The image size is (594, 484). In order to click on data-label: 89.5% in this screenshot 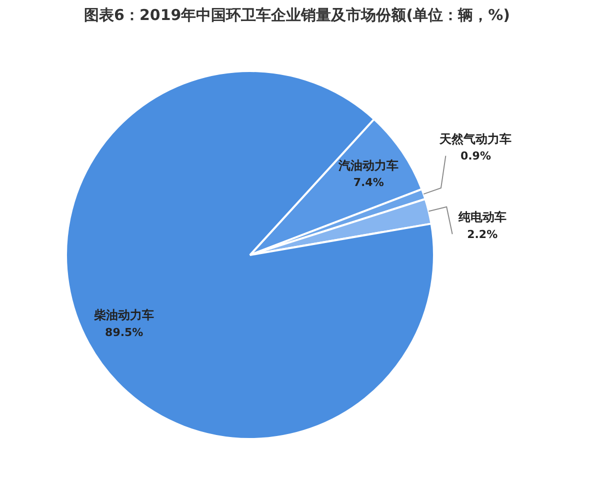, I will do `click(124, 332)`.